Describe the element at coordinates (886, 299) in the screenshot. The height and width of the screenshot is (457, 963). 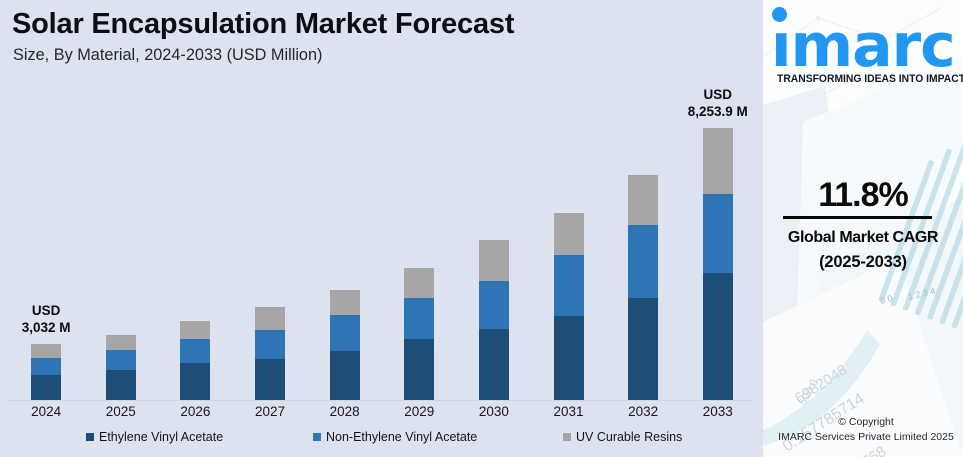
I see `watermark-number: 0 0` at that location.